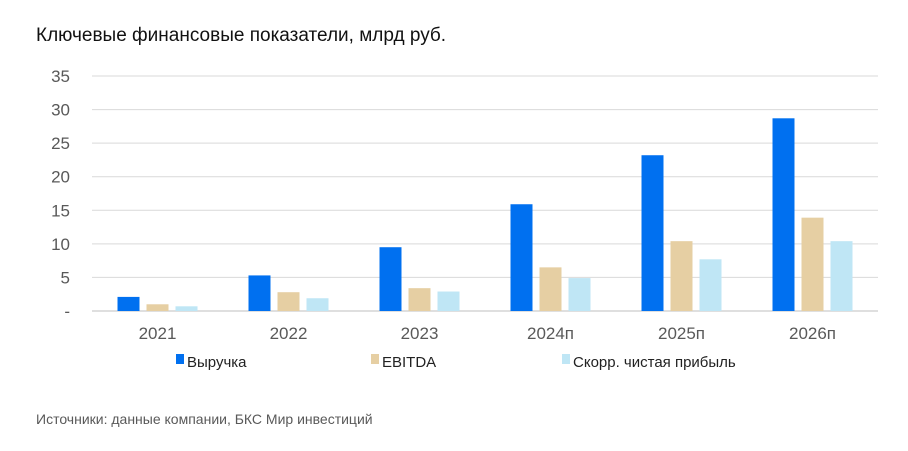 The image size is (908, 451). I want to click on x-tick-label: 2022, so click(289, 333).